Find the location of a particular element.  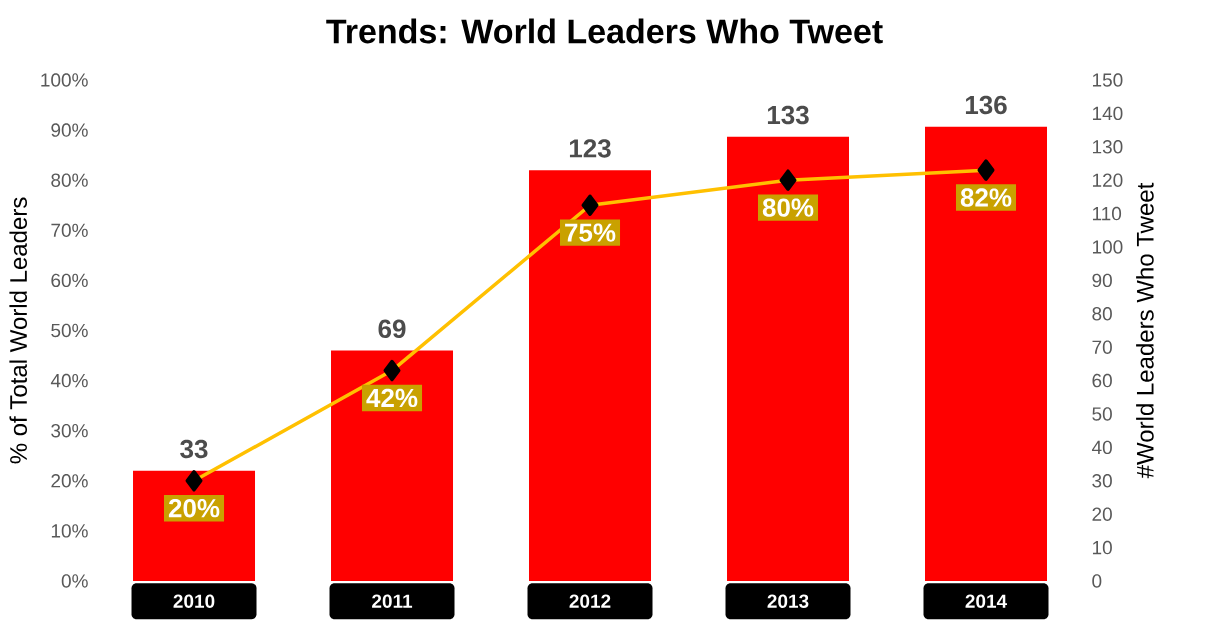

y-tick-label: 90% is located at coordinates (69, 130).